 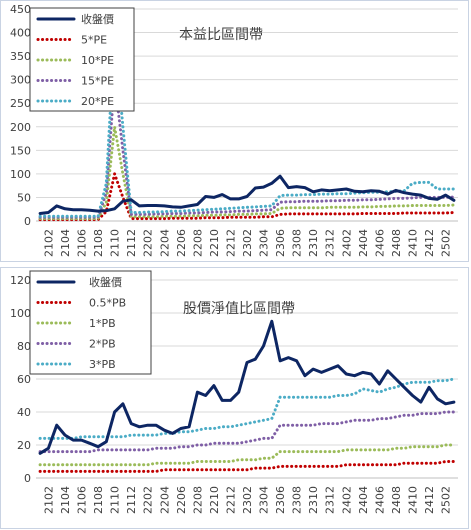 I want to click on series-line-close, so click(x=247, y=194).